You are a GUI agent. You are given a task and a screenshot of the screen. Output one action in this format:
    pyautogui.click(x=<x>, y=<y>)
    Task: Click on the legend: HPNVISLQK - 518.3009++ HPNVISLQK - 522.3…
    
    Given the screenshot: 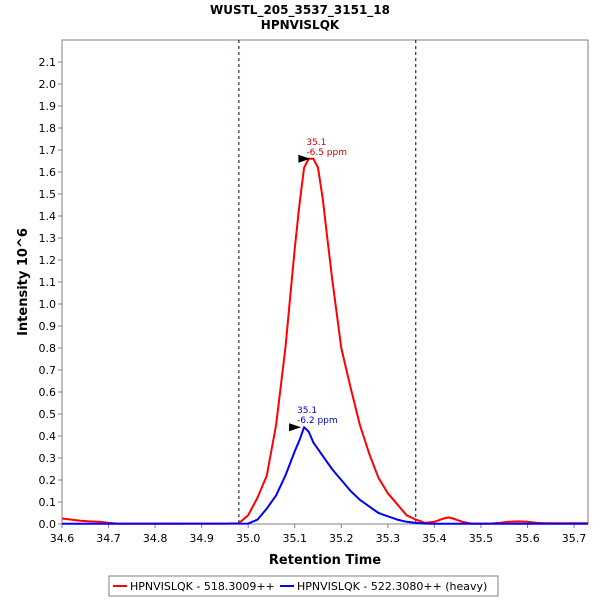 What is the action you would take?
    pyautogui.click(x=303, y=586)
    